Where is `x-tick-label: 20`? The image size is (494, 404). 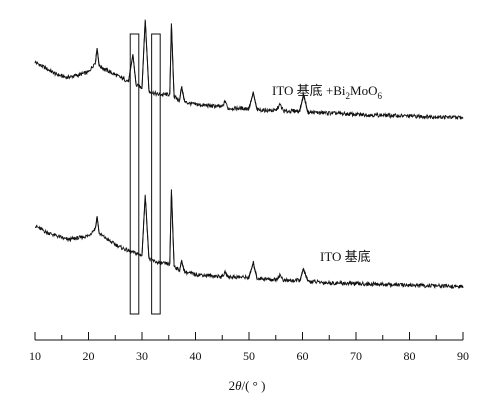
x-tick-label: 20 is located at coordinates (89, 356).